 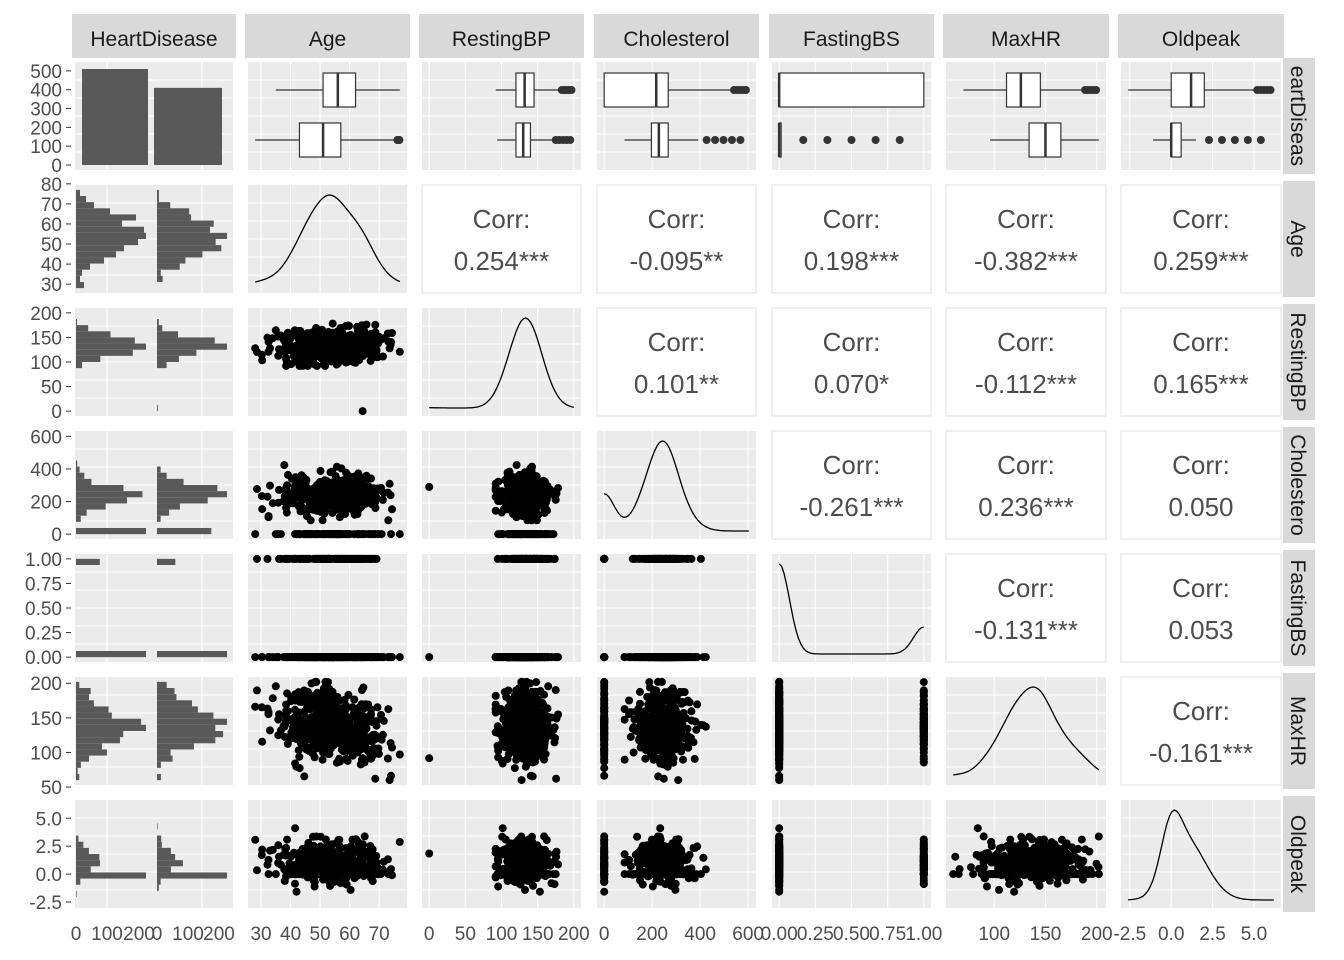 What do you see at coordinates (1026, 485) in the screenshot?
I see `corr-panel-Cholesterol-MaxHR` at bounding box center [1026, 485].